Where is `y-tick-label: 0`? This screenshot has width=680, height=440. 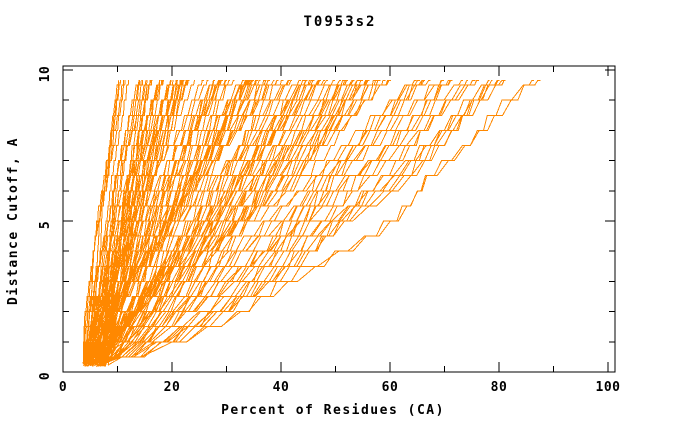
y-tick-label: 0 is located at coordinates (45, 376).